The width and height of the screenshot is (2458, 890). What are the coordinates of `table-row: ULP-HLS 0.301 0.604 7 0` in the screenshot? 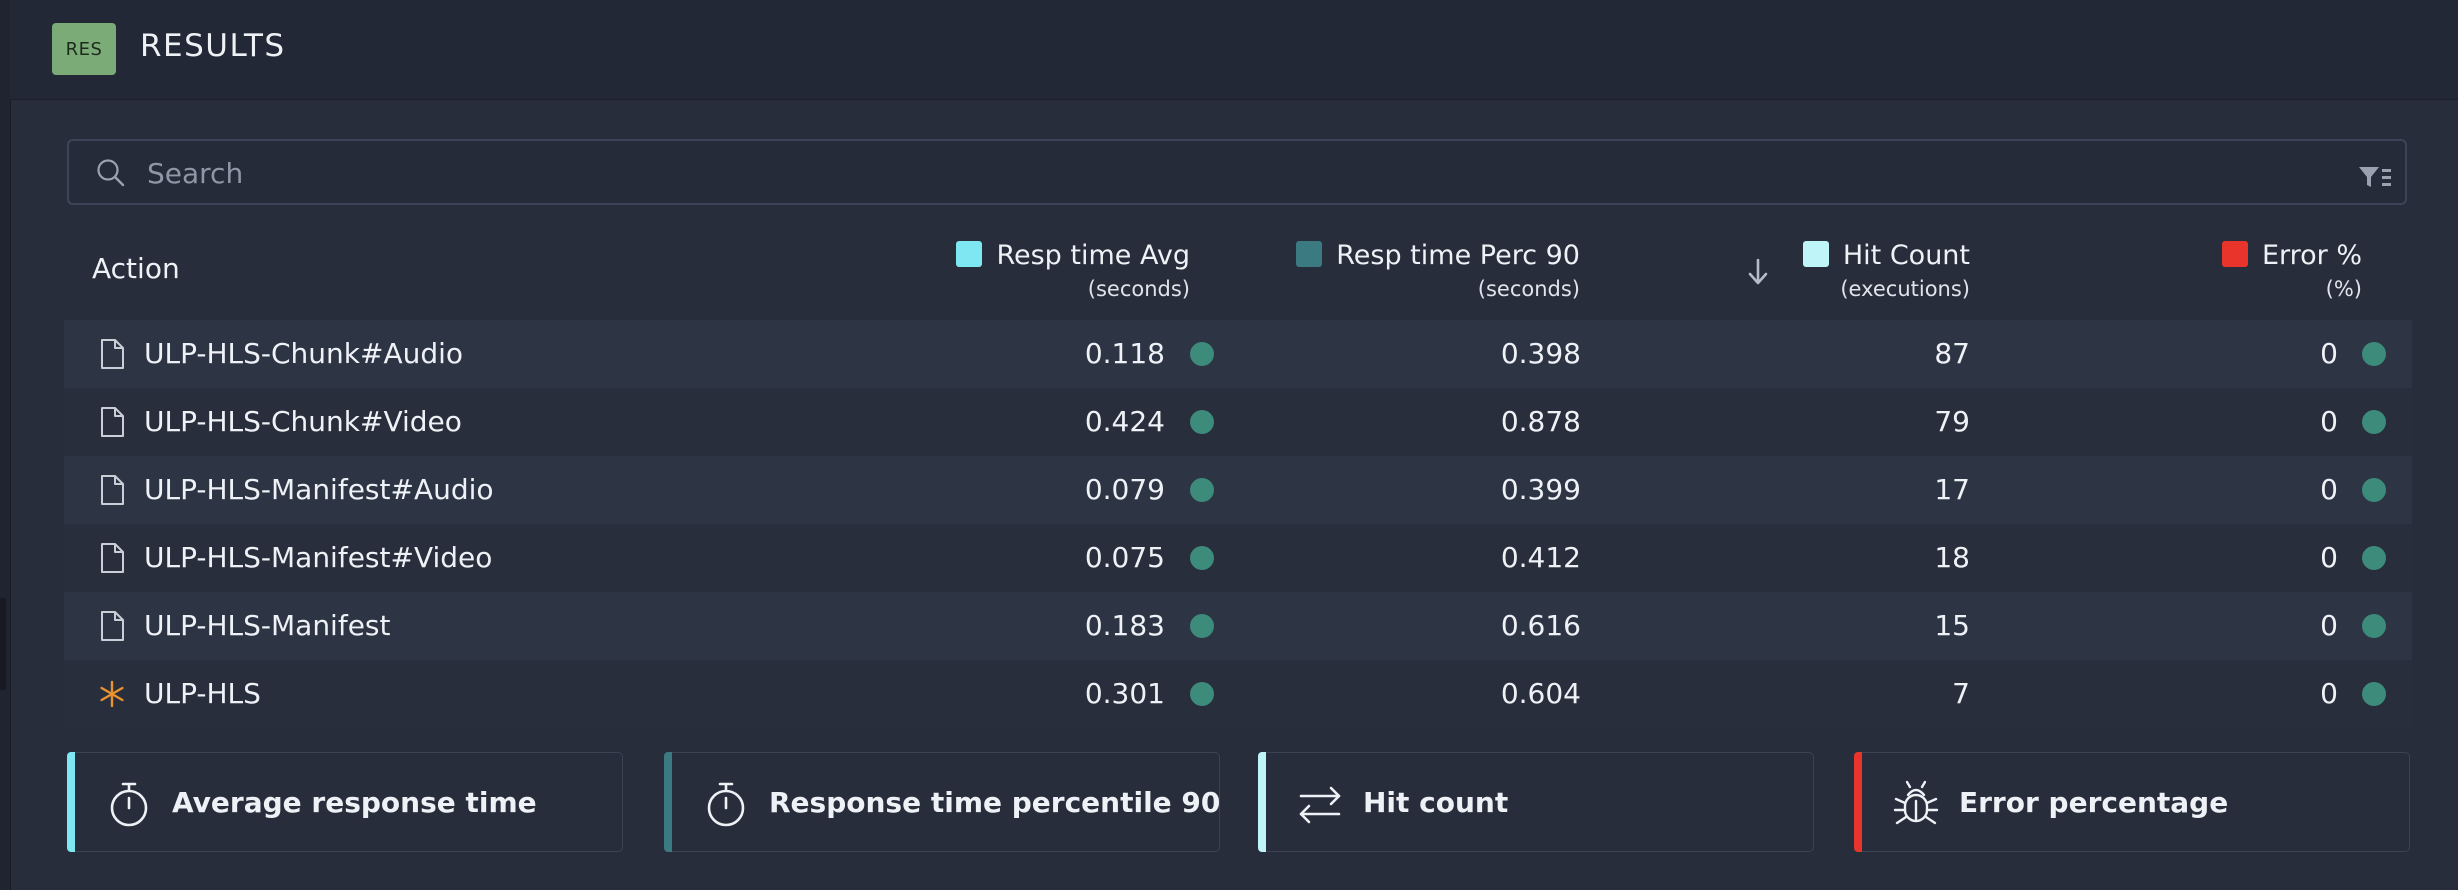 It's located at (1238, 694).